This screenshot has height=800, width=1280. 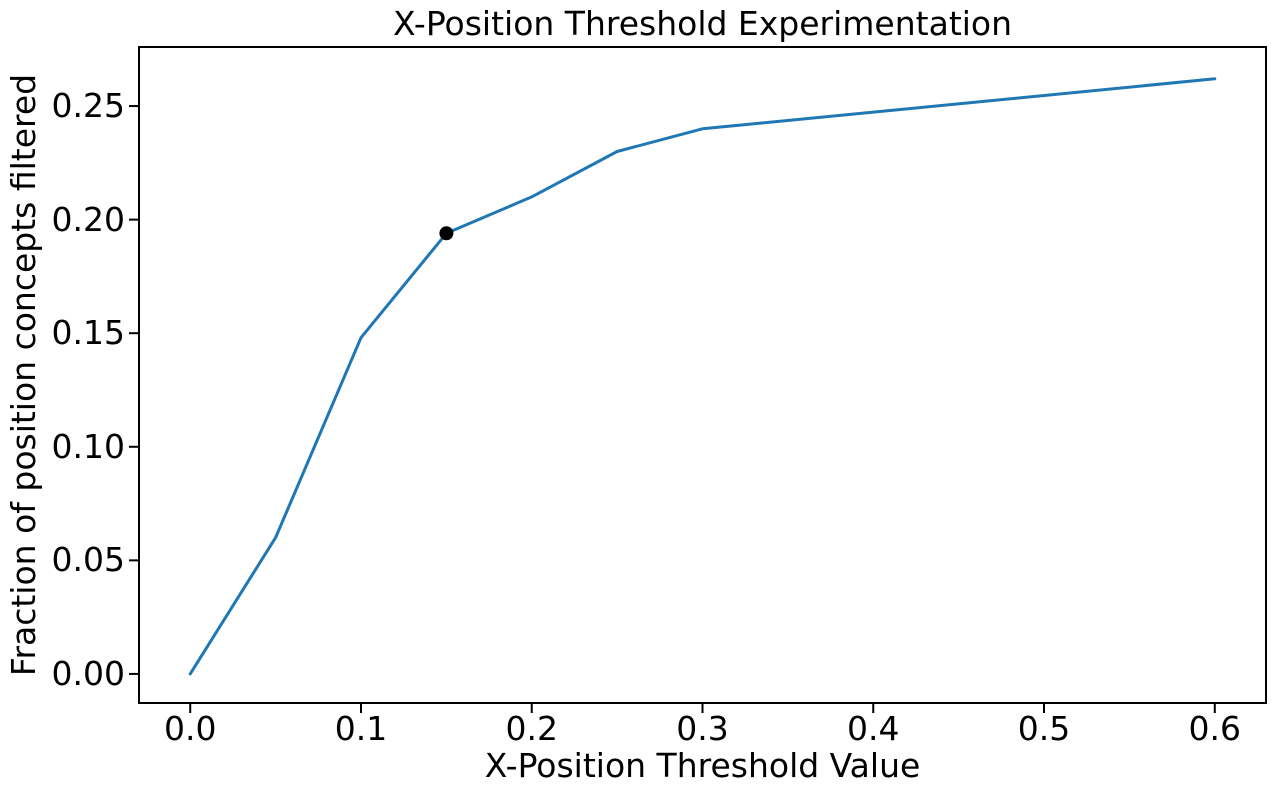 What do you see at coordinates (88, 446) in the screenshot?
I see `y-tick-label: 0.10` at bounding box center [88, 446].